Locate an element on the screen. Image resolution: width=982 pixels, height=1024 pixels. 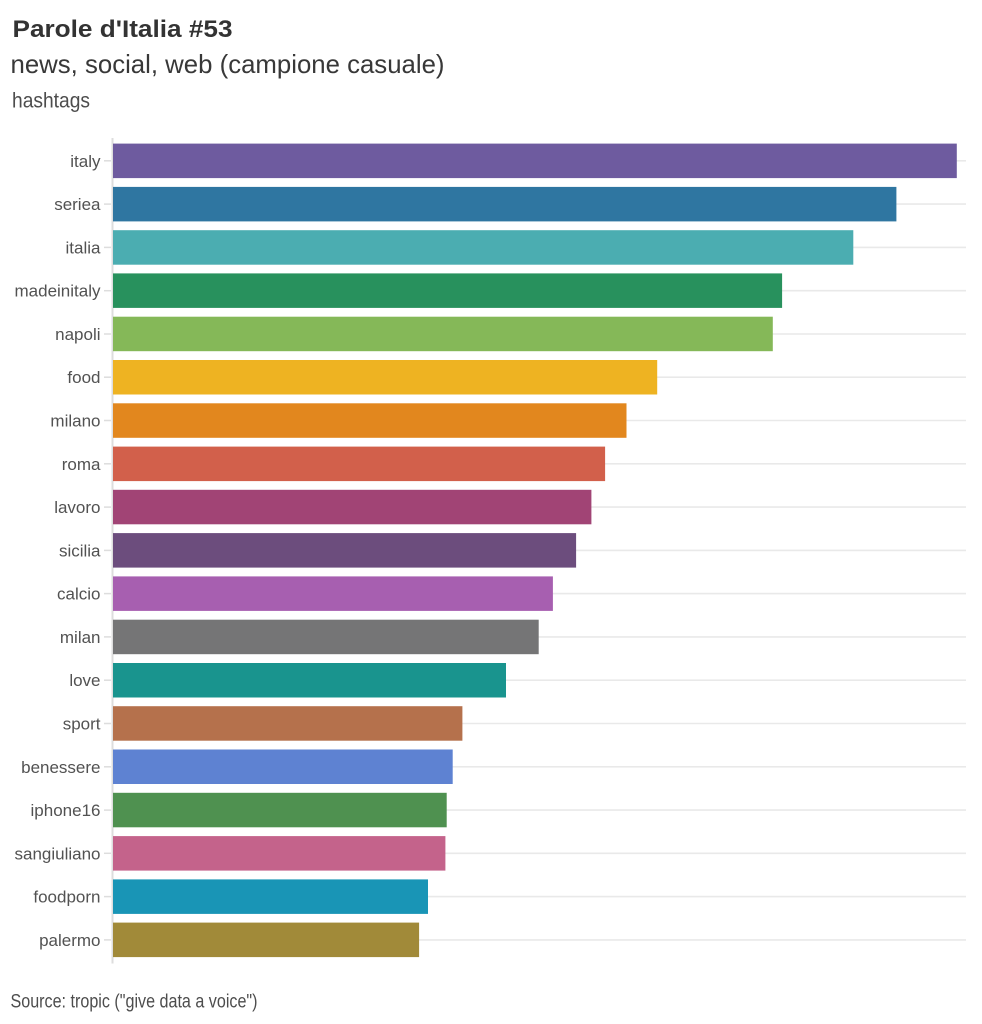
svg-text: napoli is located at coordinates (77, 334).